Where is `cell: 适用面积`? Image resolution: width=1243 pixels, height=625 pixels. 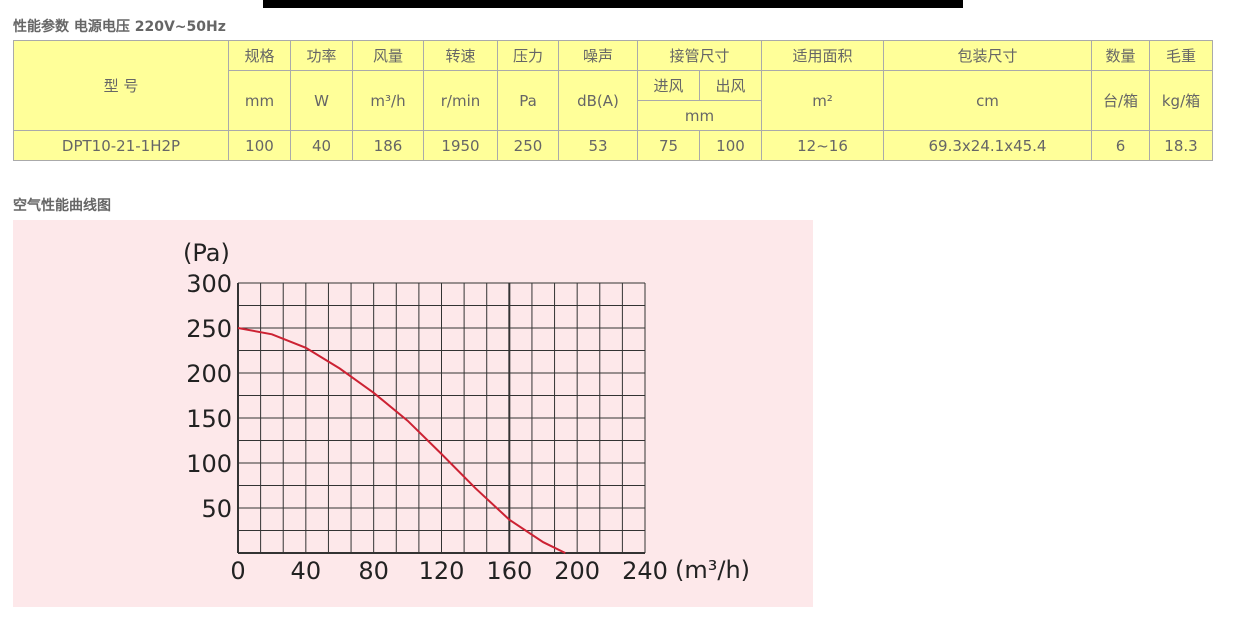 cell: 适用面积 is located at coordinates (822, 55).